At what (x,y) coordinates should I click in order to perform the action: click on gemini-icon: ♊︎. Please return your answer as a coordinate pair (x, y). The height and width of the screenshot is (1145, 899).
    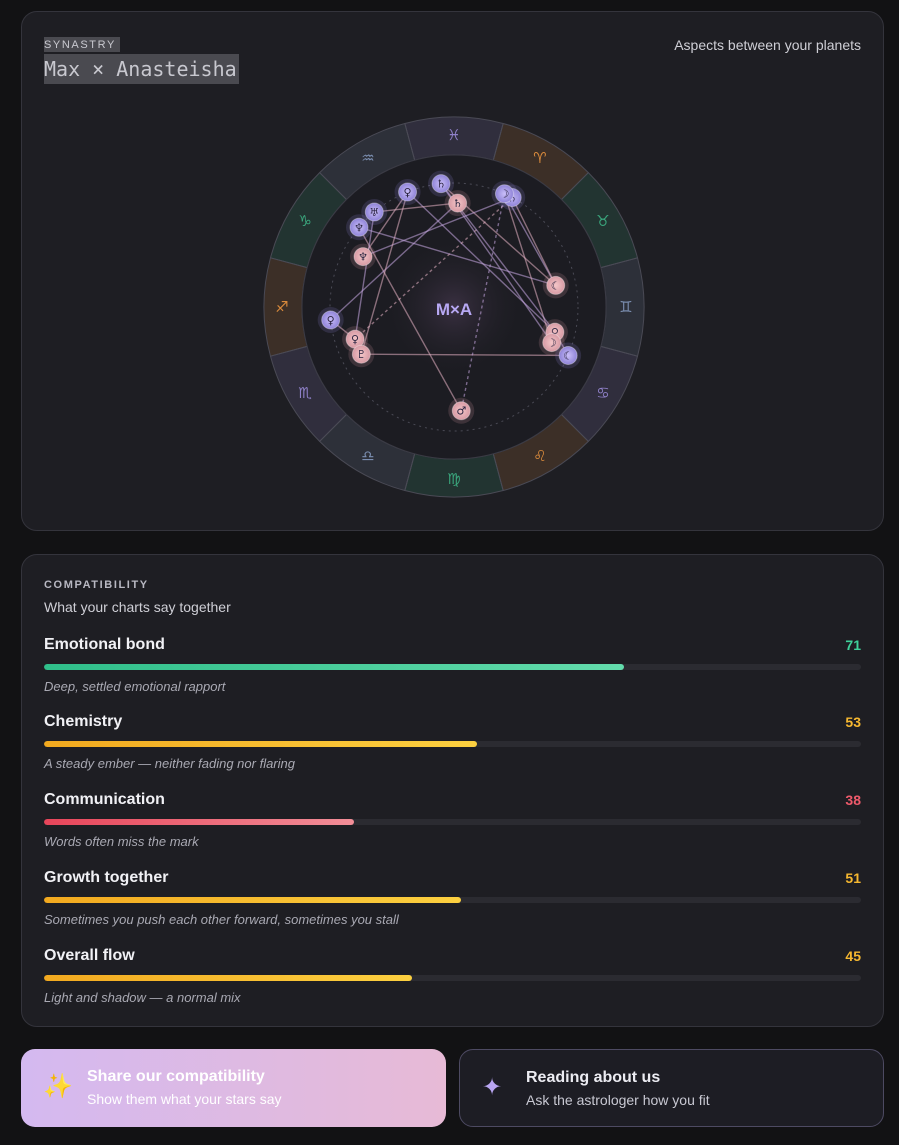
    Looking at the image, I should click on (625, 307).